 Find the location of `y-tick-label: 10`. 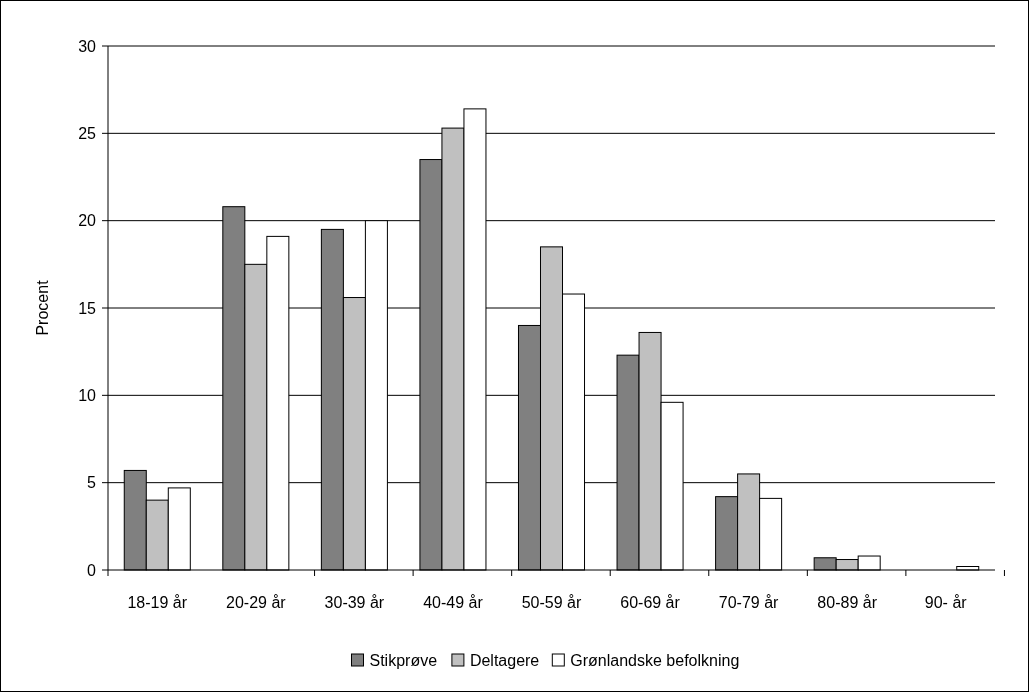

y-tick-label: 10 is located at coordinates (87, 395).